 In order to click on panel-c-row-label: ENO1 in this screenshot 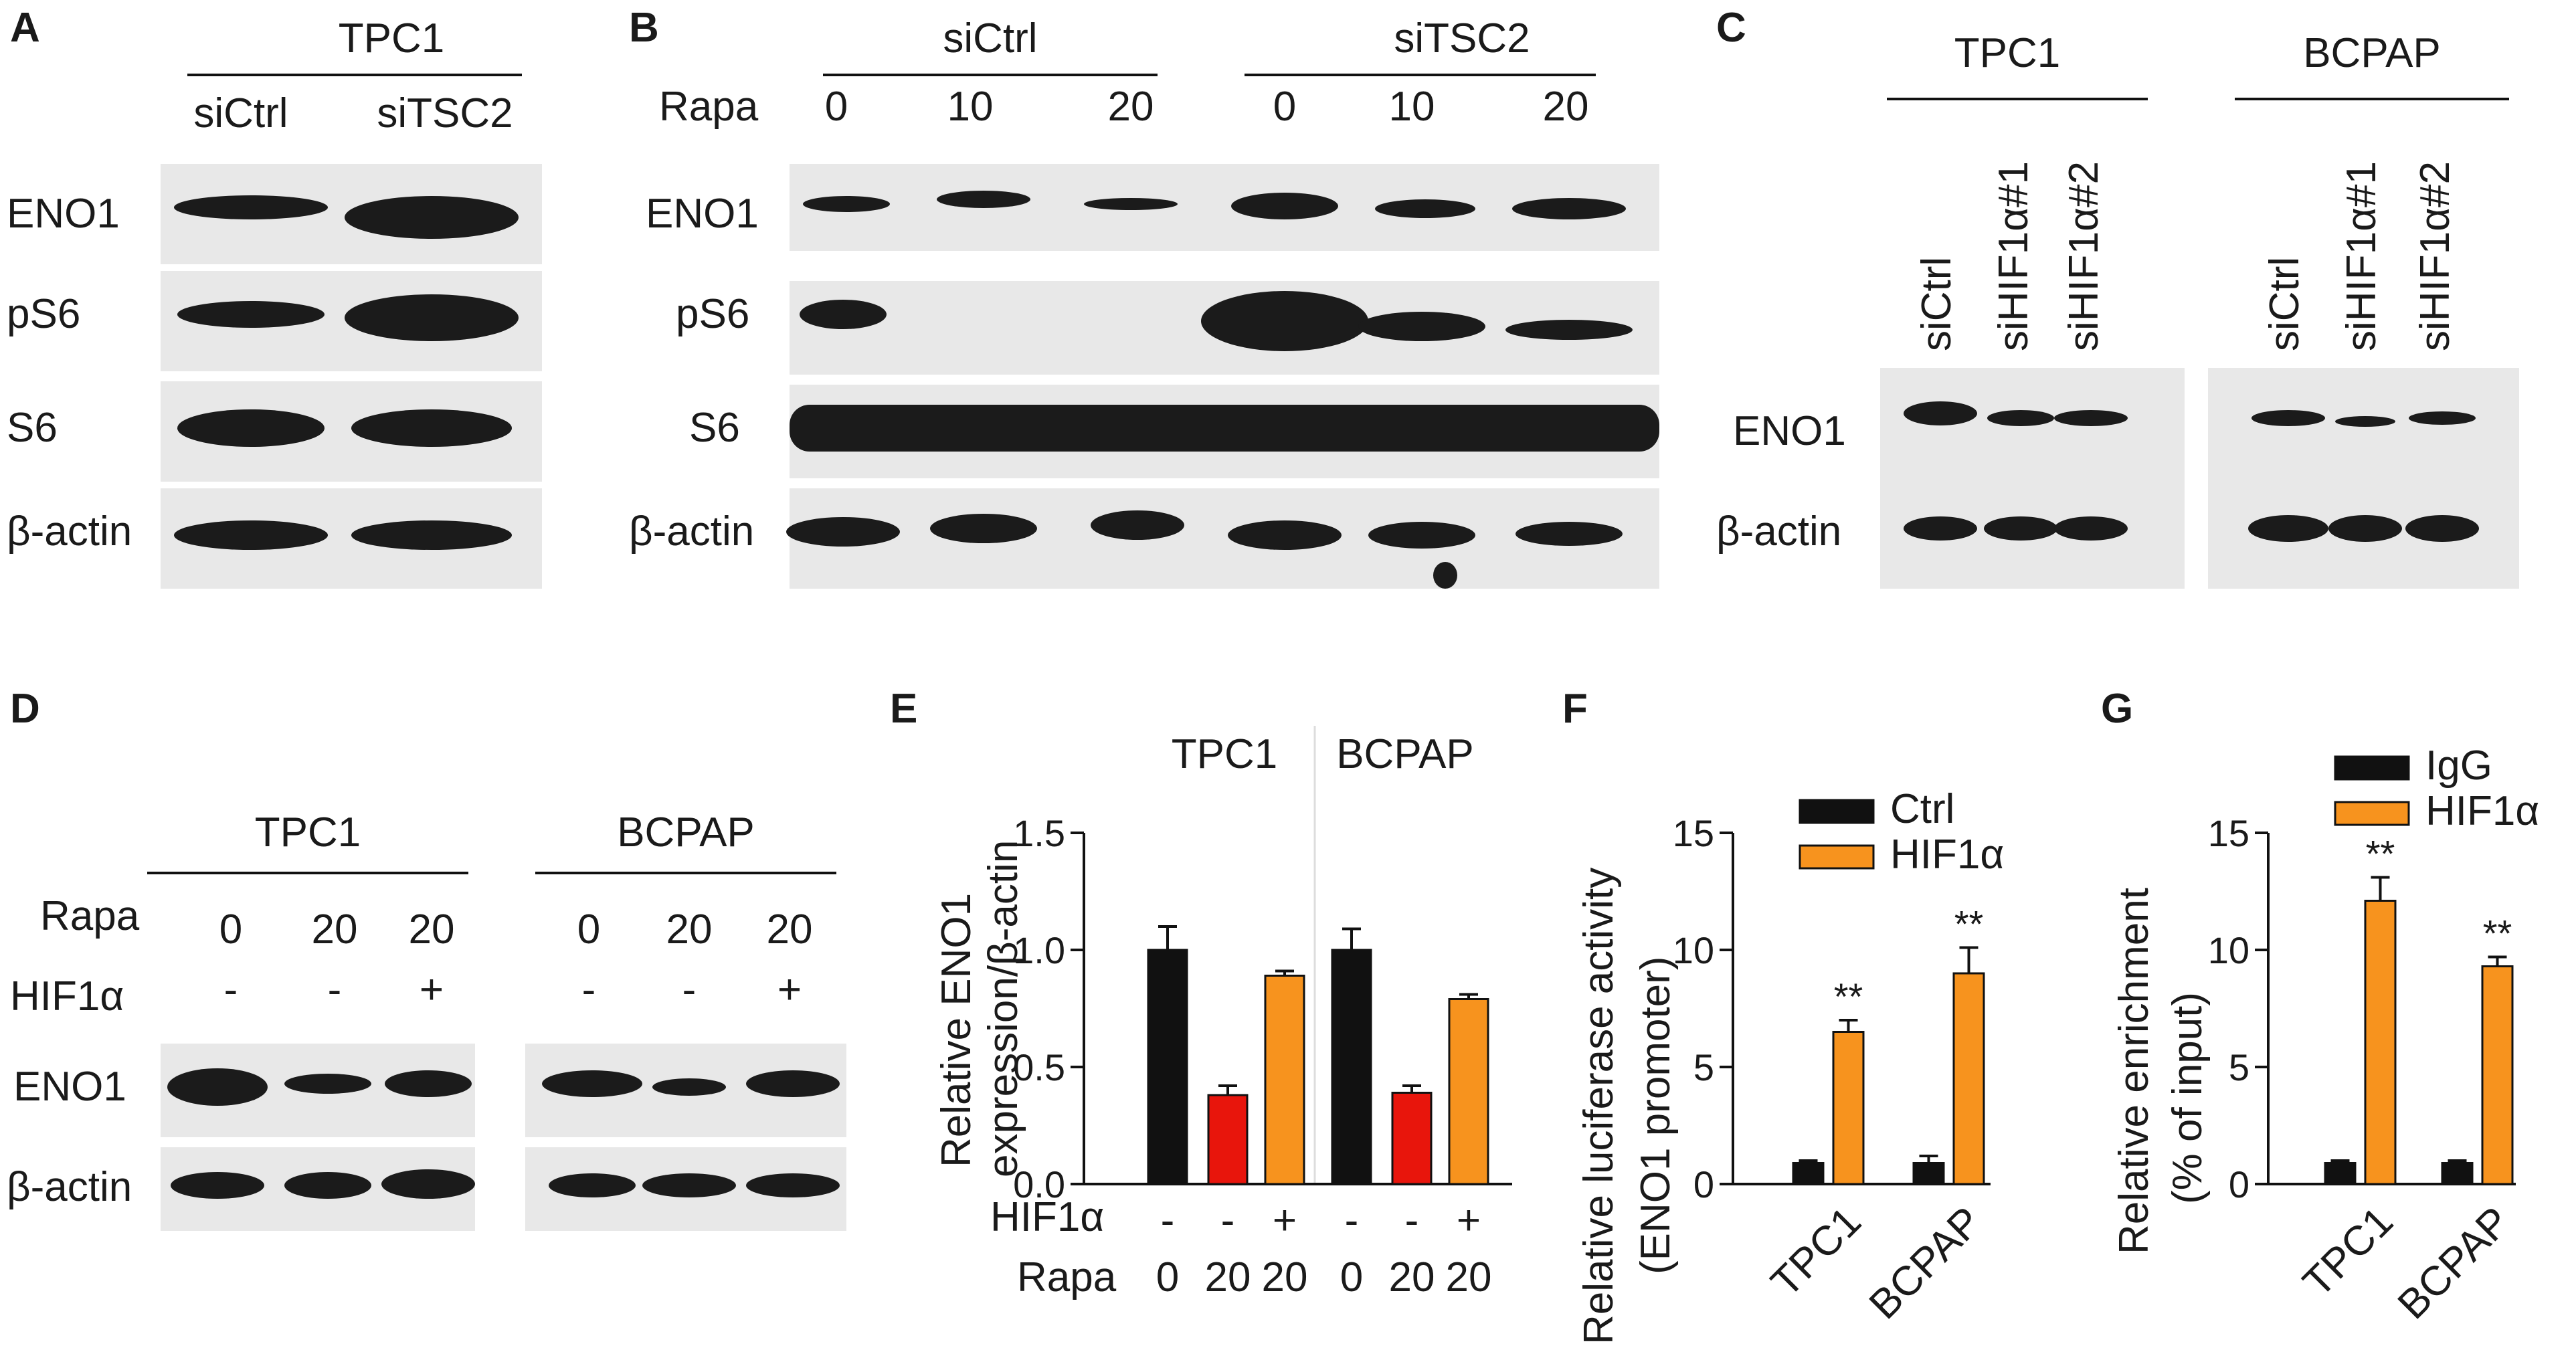, I will do `click(1790, 431)`.